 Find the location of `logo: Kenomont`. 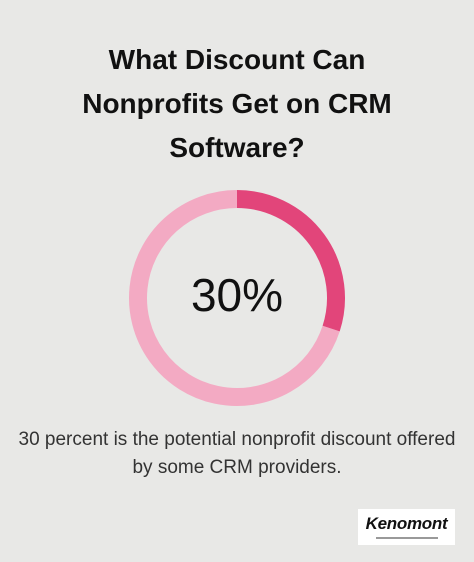

logo: Kenomont is located at coordinates (406, 527).